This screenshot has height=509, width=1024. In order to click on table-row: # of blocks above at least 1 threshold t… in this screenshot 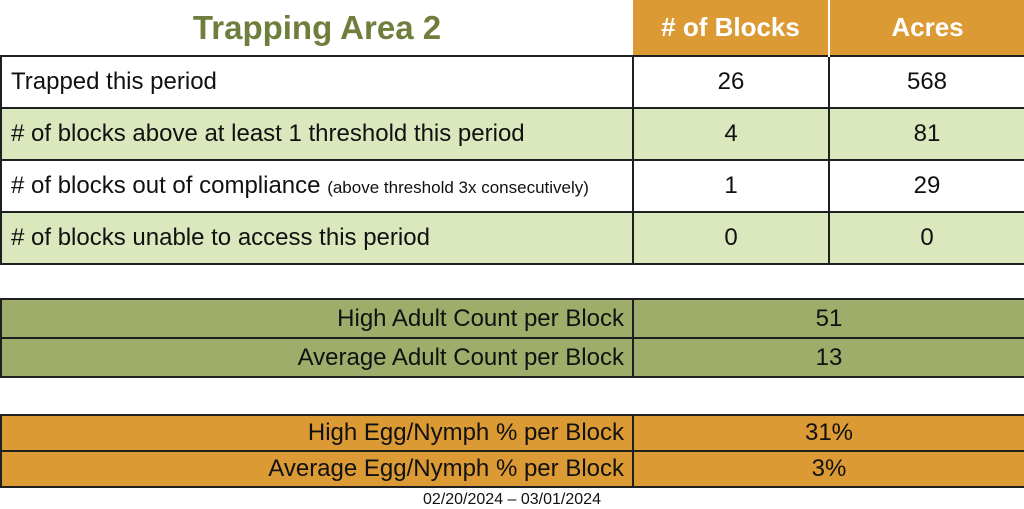, I will do `click(512, 134)`.